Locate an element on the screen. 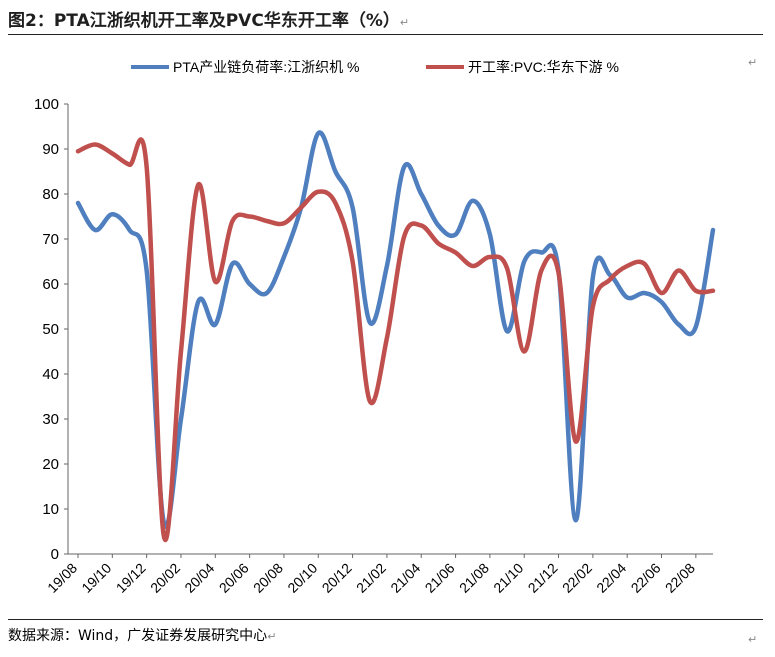 The height and width of the screenshot is (657, 775). y-tick-label: 100 is located at coordinates (46, 104).